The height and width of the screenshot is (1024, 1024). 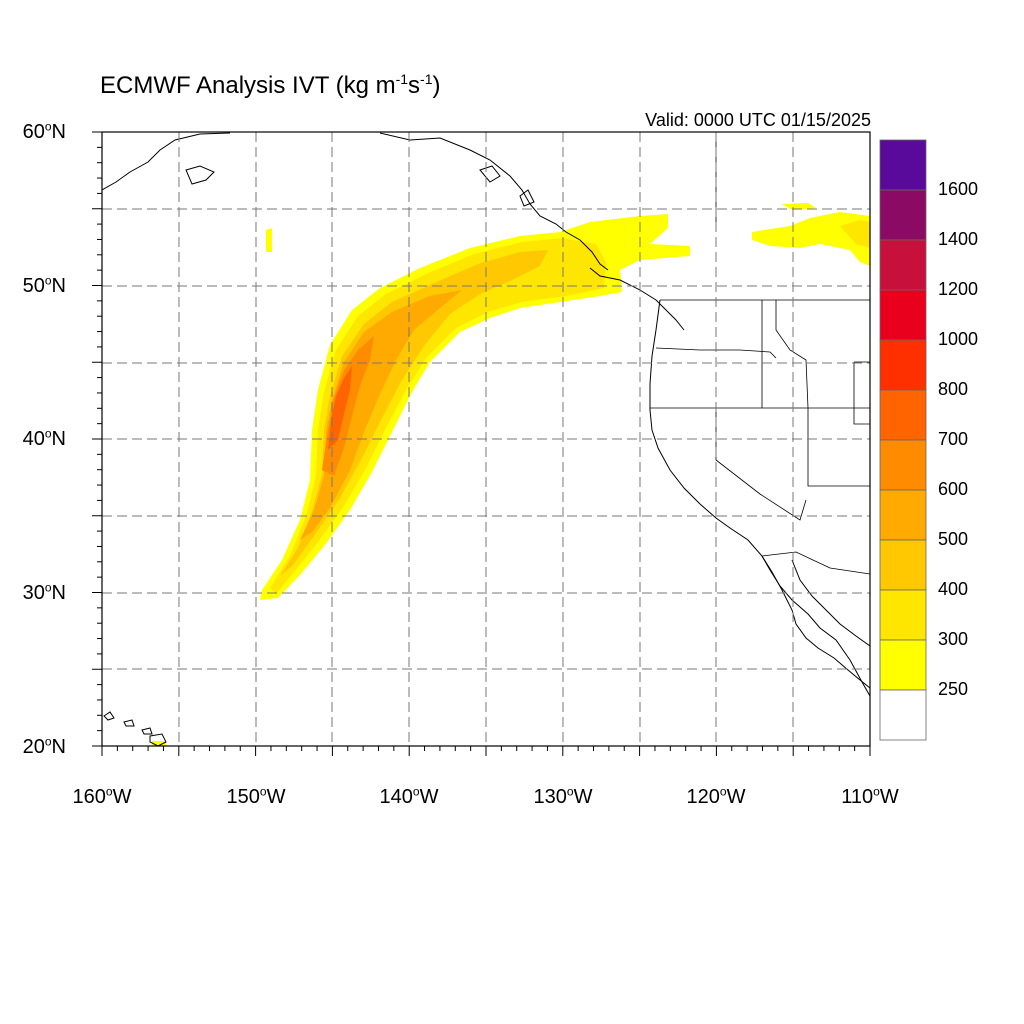 I want to click on us-west-coast, so click(x=759, y=494).